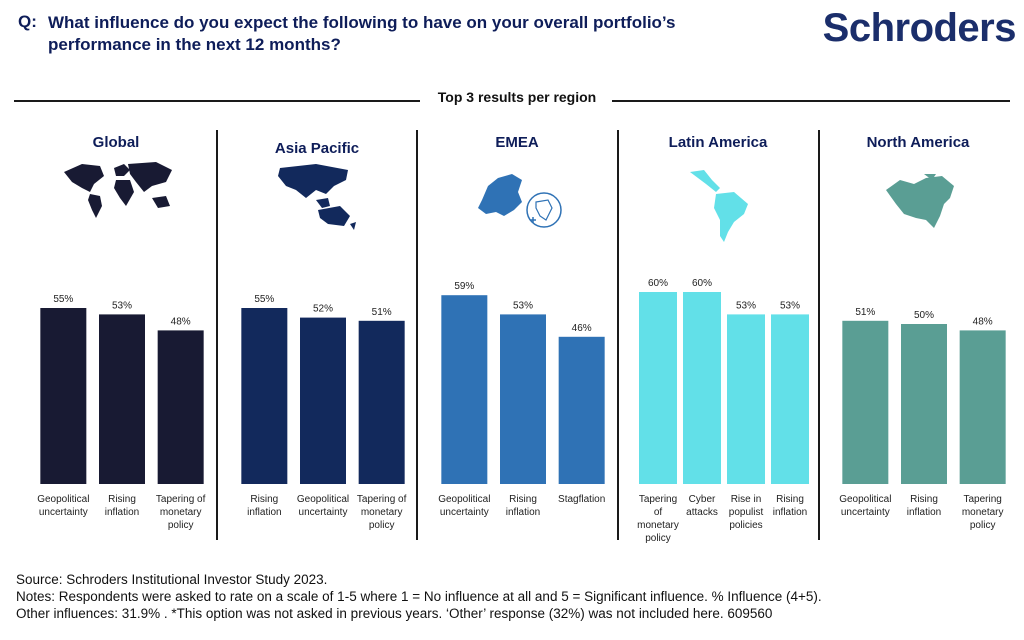  I want to click on region-title-emea: EMEA, so click(517, 142).